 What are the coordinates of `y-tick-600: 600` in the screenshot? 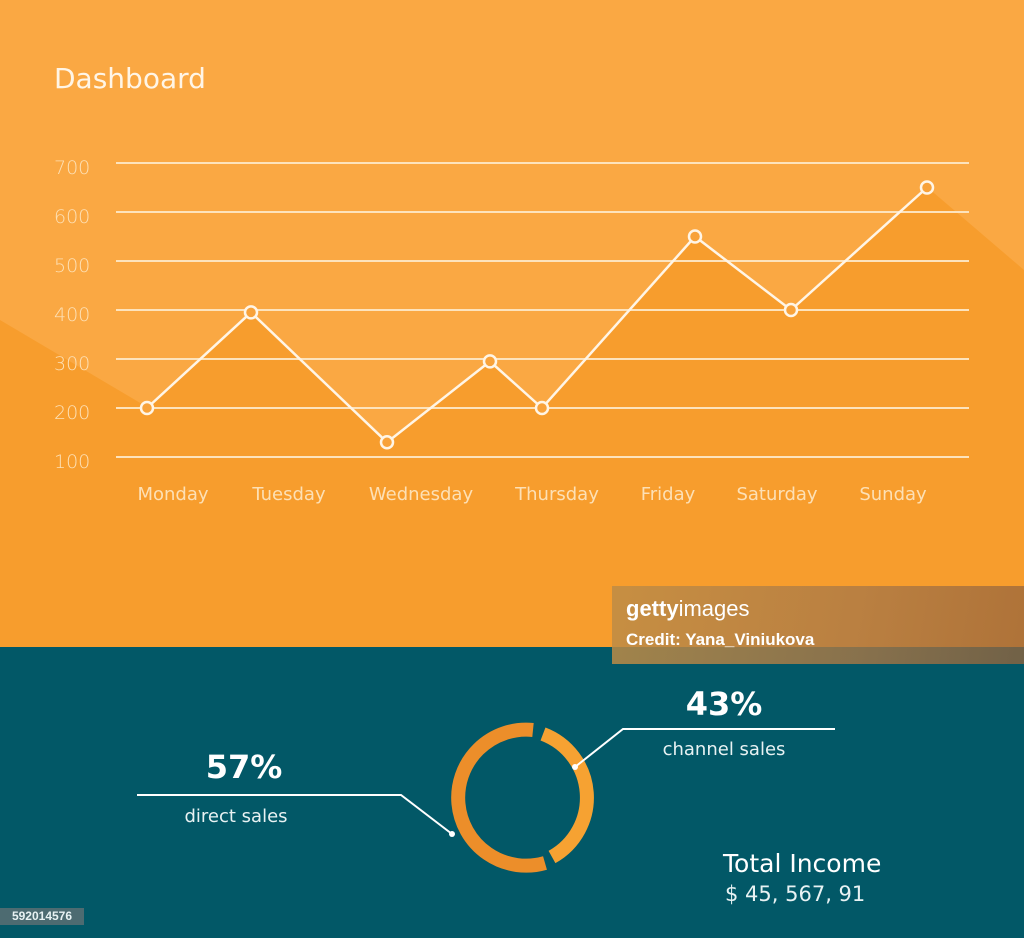 It's located at (72, 217).